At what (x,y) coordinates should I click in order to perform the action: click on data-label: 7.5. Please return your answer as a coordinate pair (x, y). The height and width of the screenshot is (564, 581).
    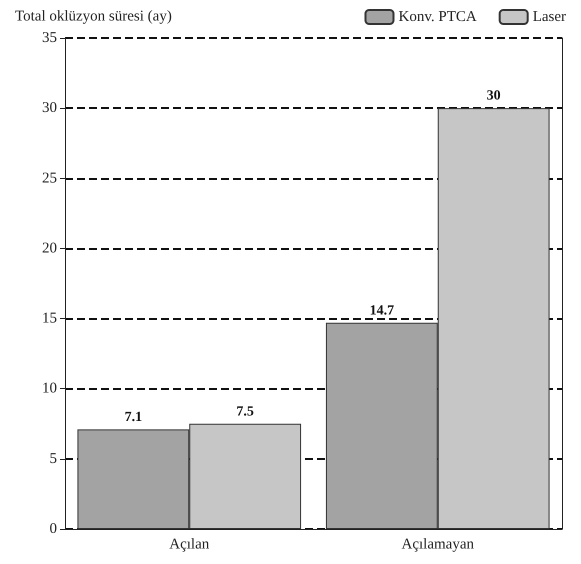
    Looking at the image, I should click on (245, 412).